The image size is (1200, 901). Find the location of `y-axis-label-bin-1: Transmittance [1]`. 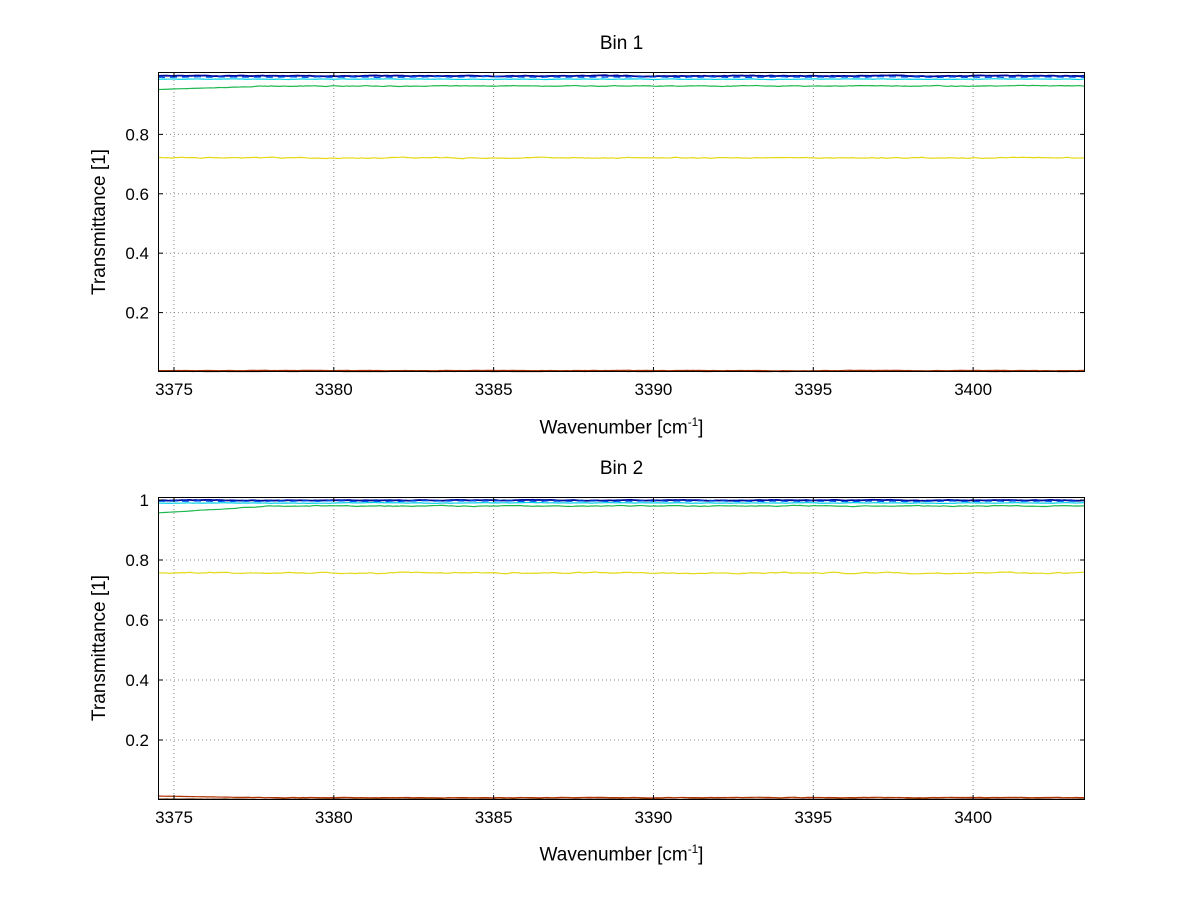

y-axis-label-bin-1: Transmittance [1] is located at coordinates (99, 222).